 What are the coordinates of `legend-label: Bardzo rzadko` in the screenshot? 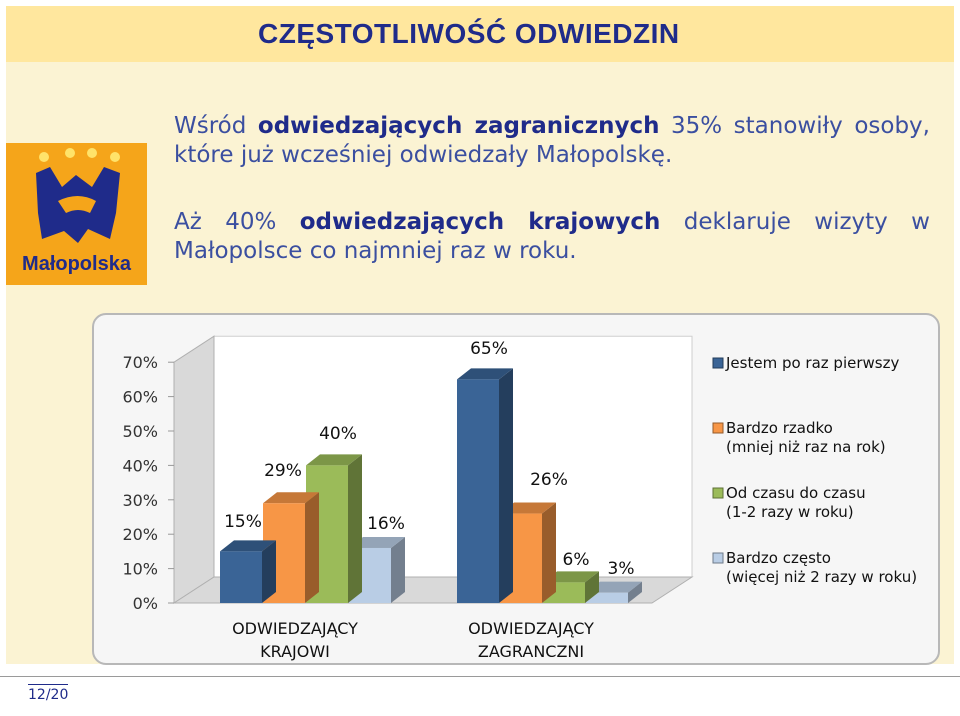 It's located at (779, 428).